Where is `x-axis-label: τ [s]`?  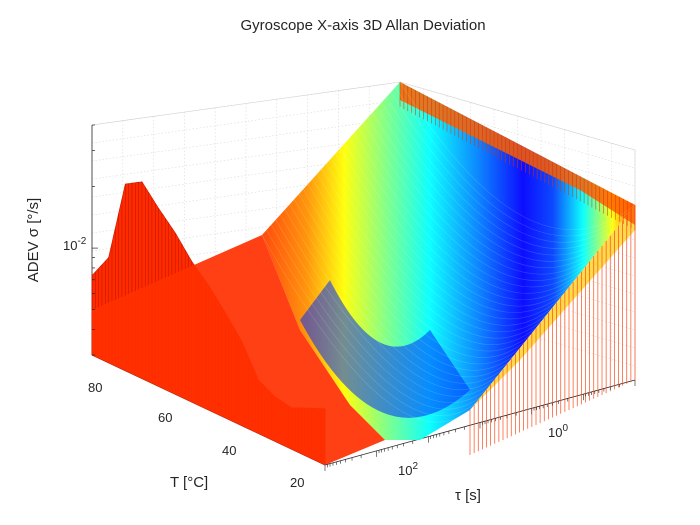 x-axis-label: τ [s] is located at coordinates (468, 495).